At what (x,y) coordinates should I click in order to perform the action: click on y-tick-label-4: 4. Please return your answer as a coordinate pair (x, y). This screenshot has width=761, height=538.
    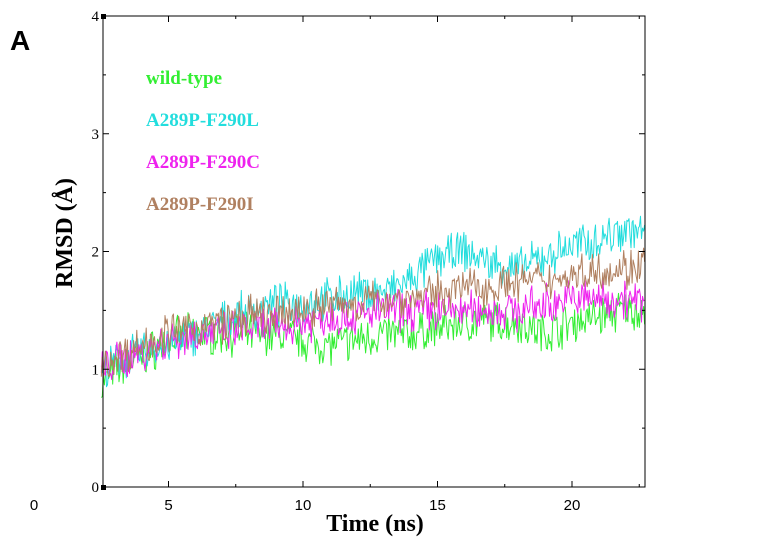
    Looking at the image, I should click on (96, 17).